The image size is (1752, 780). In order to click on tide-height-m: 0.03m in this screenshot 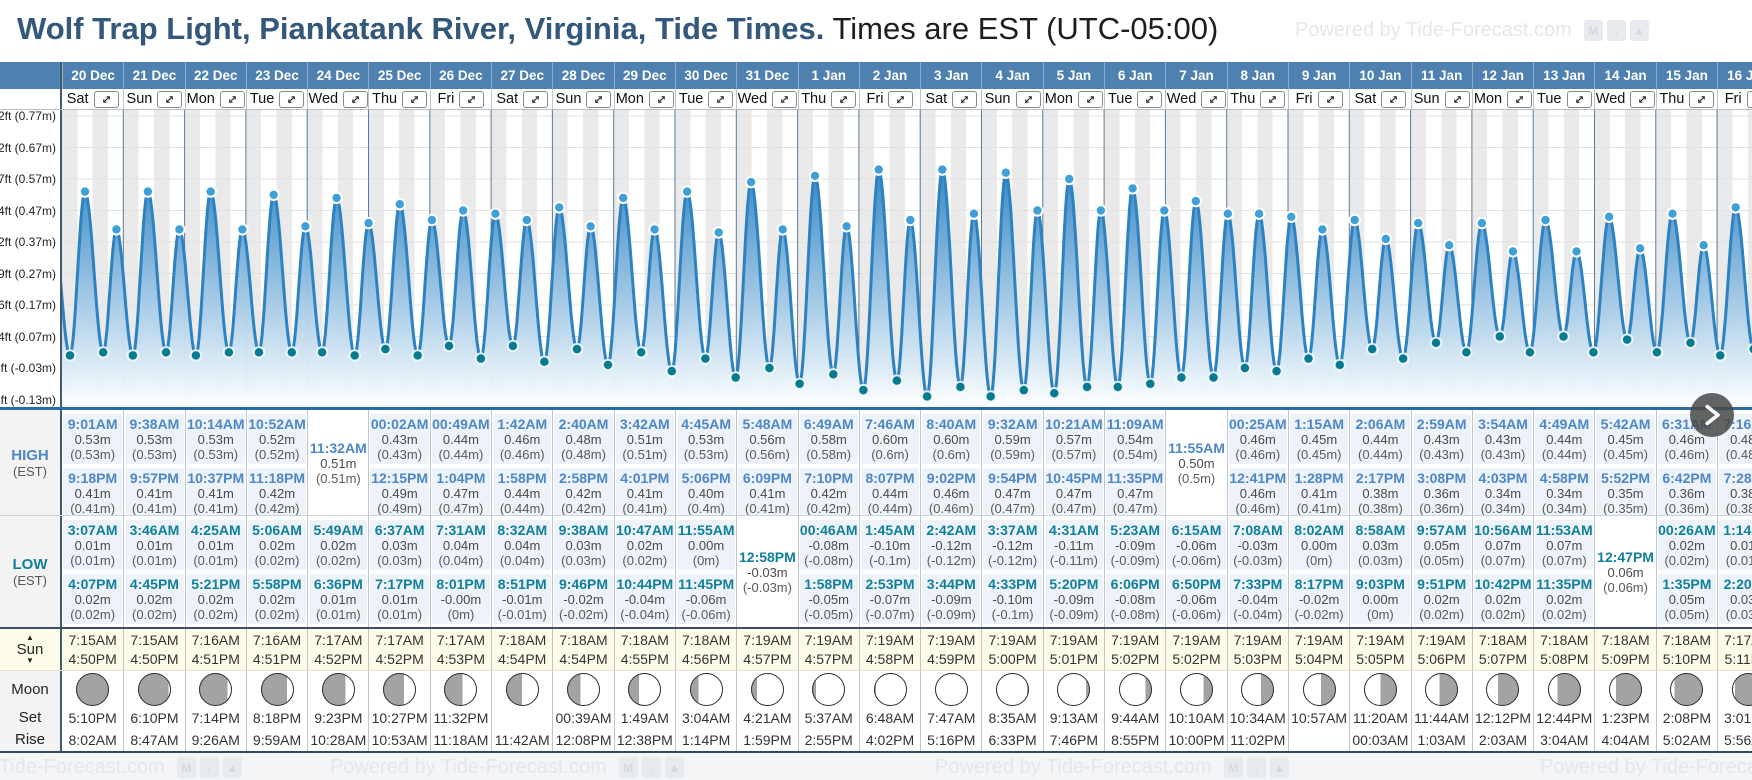, I will do `click(583, 545)`.